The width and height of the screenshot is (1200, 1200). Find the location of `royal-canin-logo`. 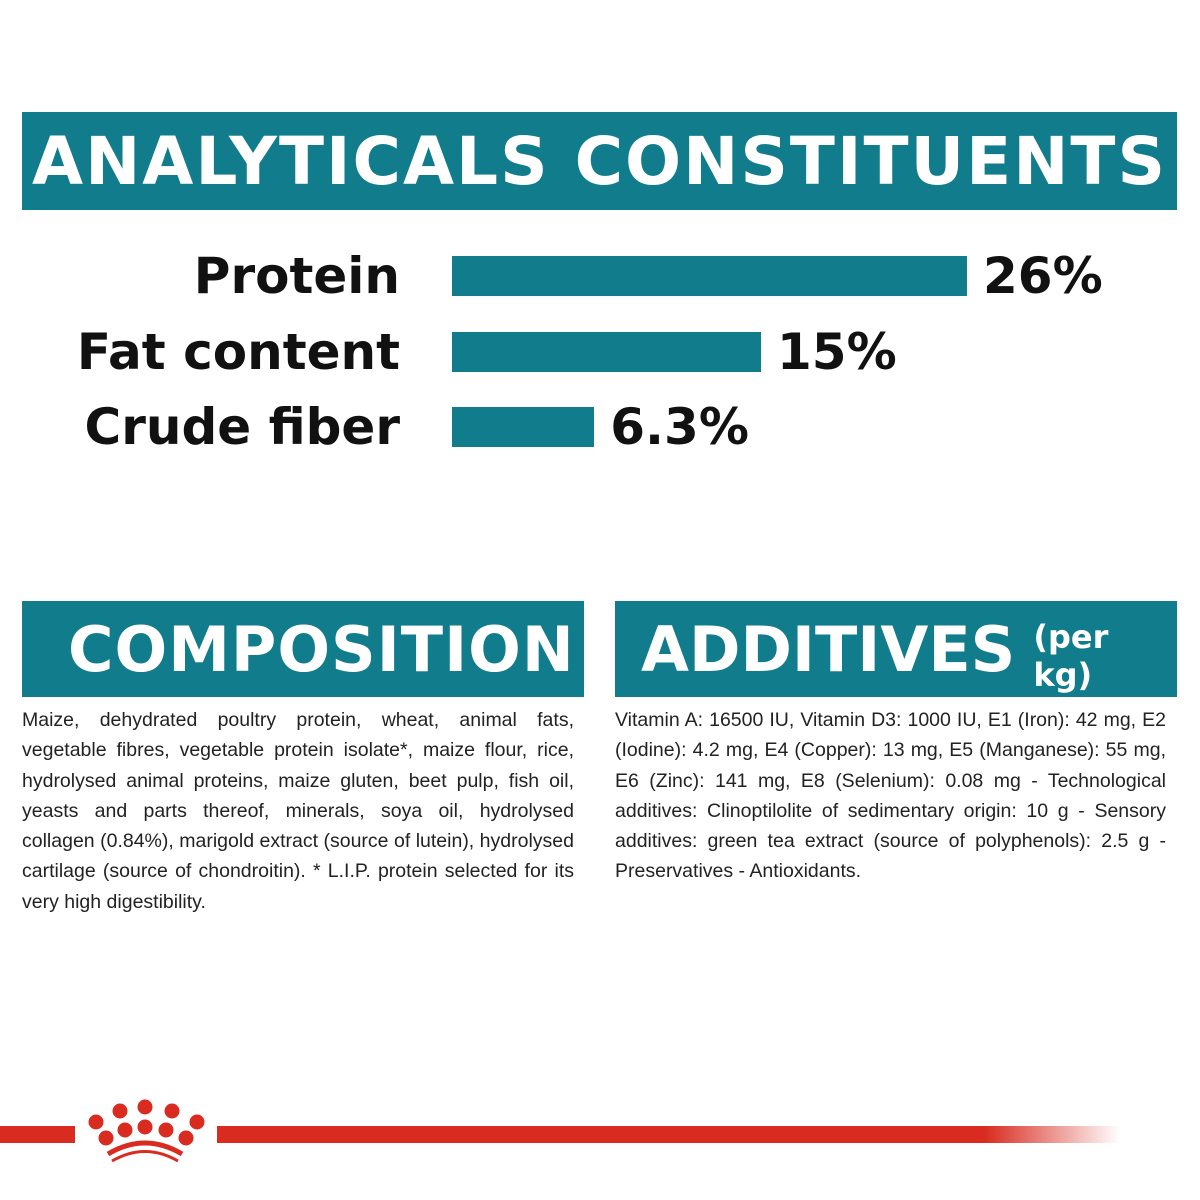

royal-canin-logo is located at coordinates (560, 1131).